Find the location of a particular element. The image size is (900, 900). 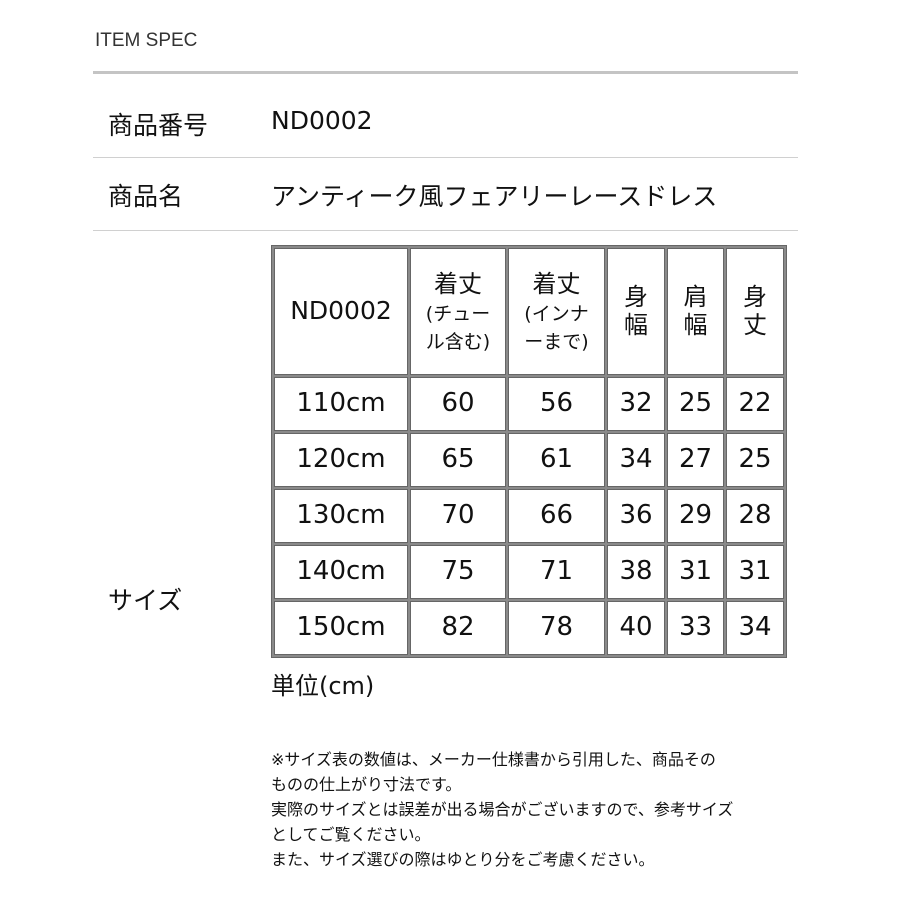

measurement-cell: 38 is located at coordinates (636, 572).